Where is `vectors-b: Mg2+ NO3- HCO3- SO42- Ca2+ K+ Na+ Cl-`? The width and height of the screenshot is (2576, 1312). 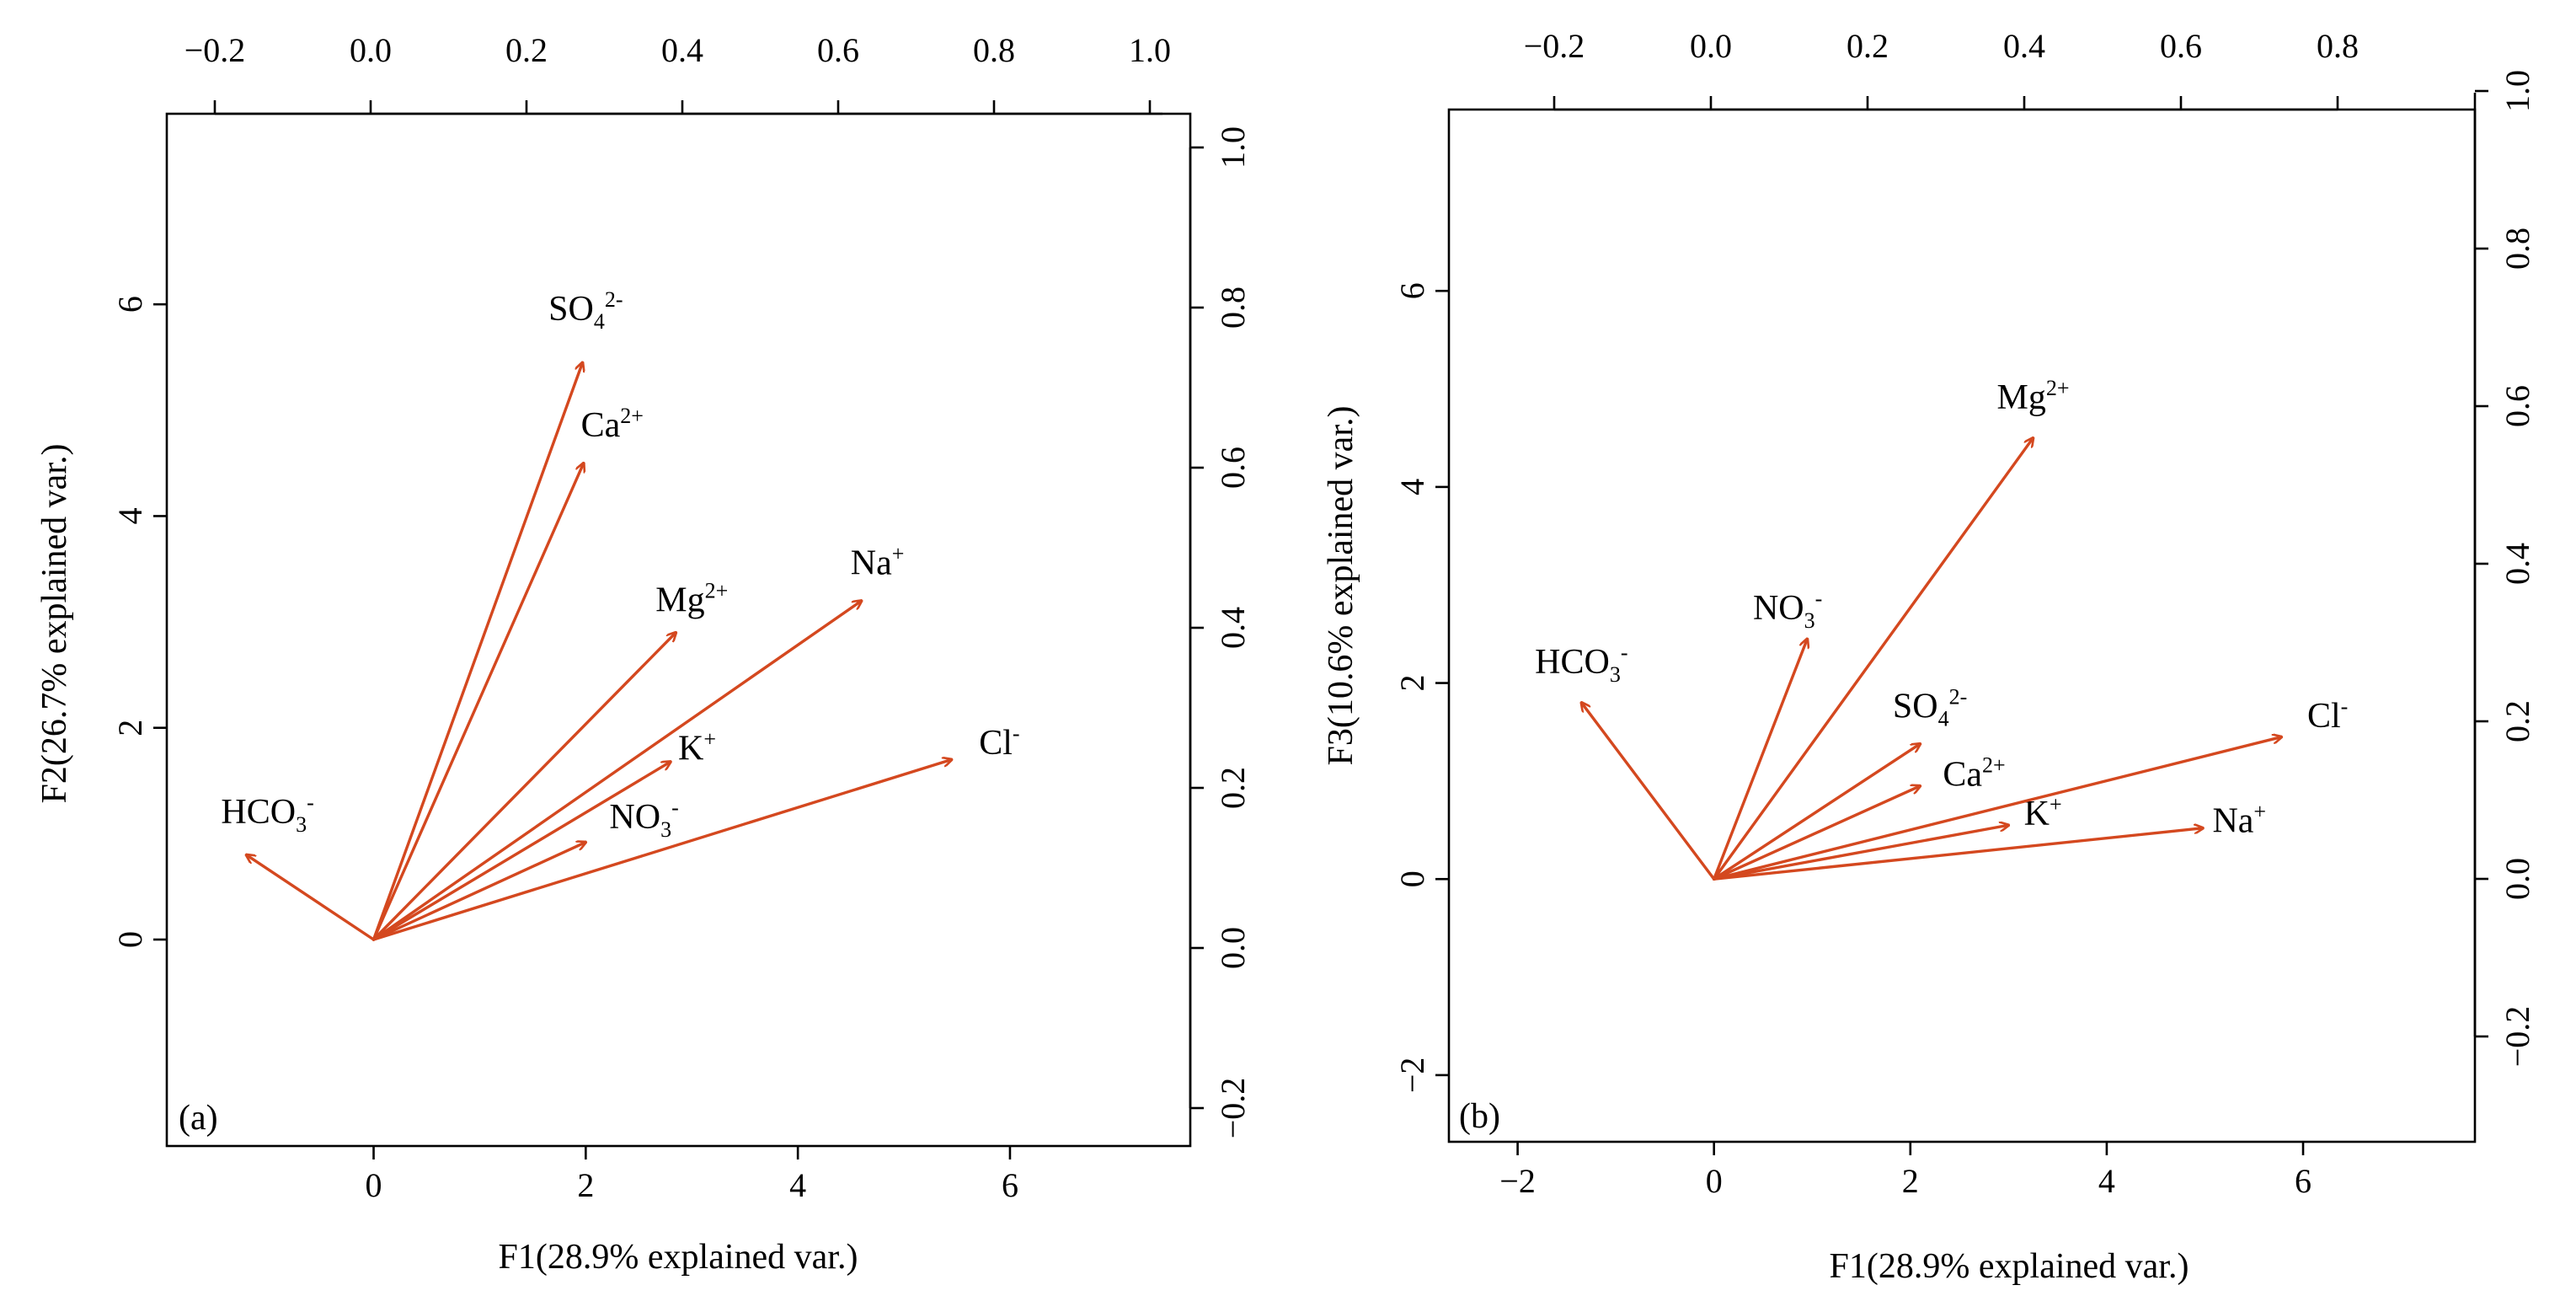 vectors-b: Mg2+ NO3- HCO3- SO42- Ca2+ K+ Na+ Cl- is located at coordinates (1941, 628).